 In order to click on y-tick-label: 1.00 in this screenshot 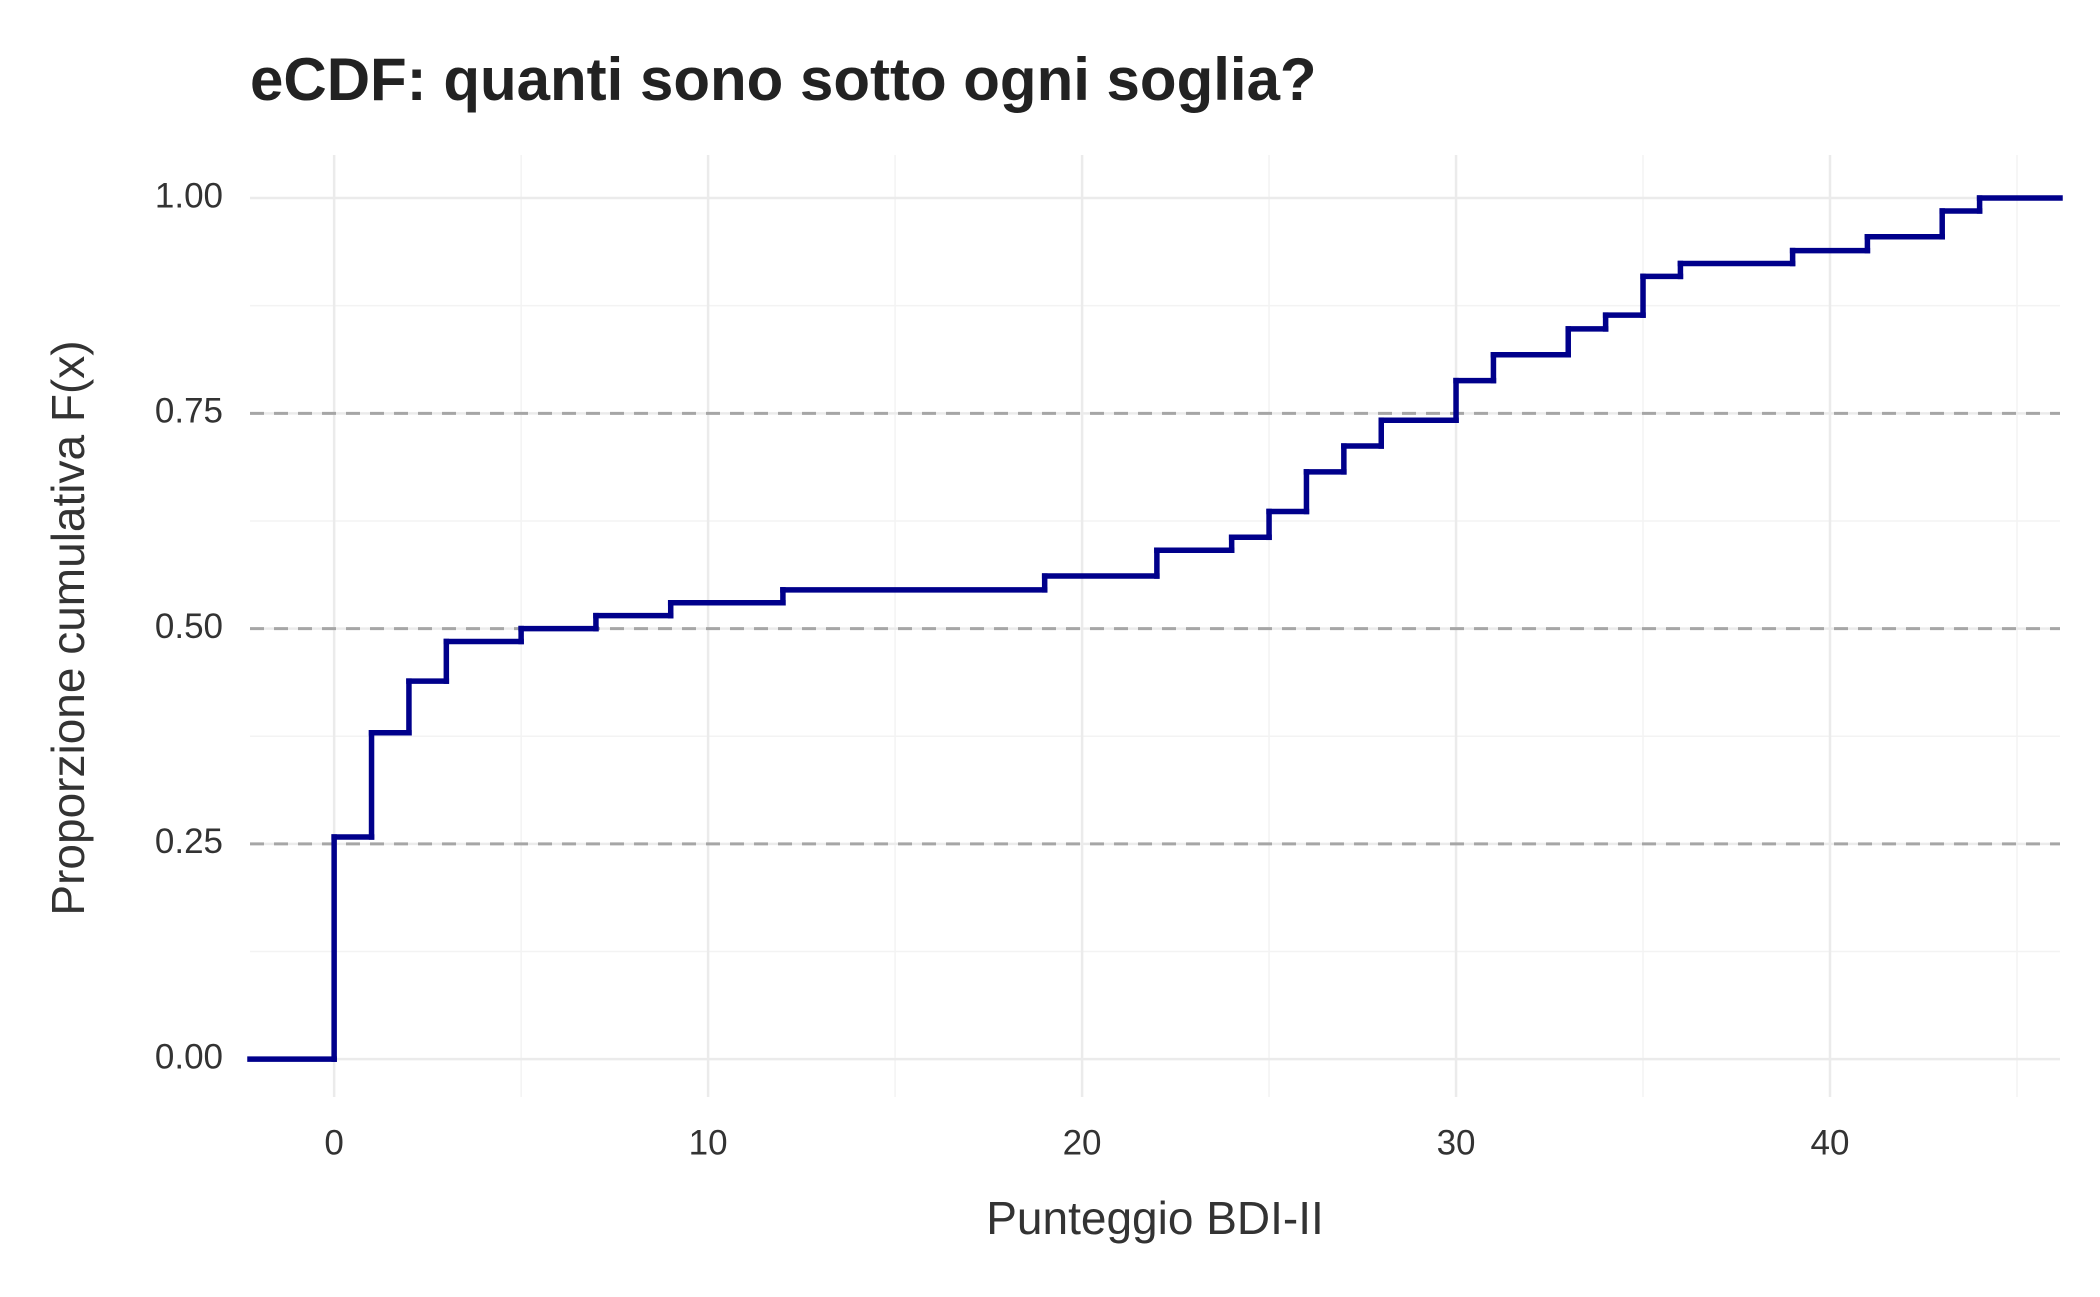, I will do `click(189, 195)`.